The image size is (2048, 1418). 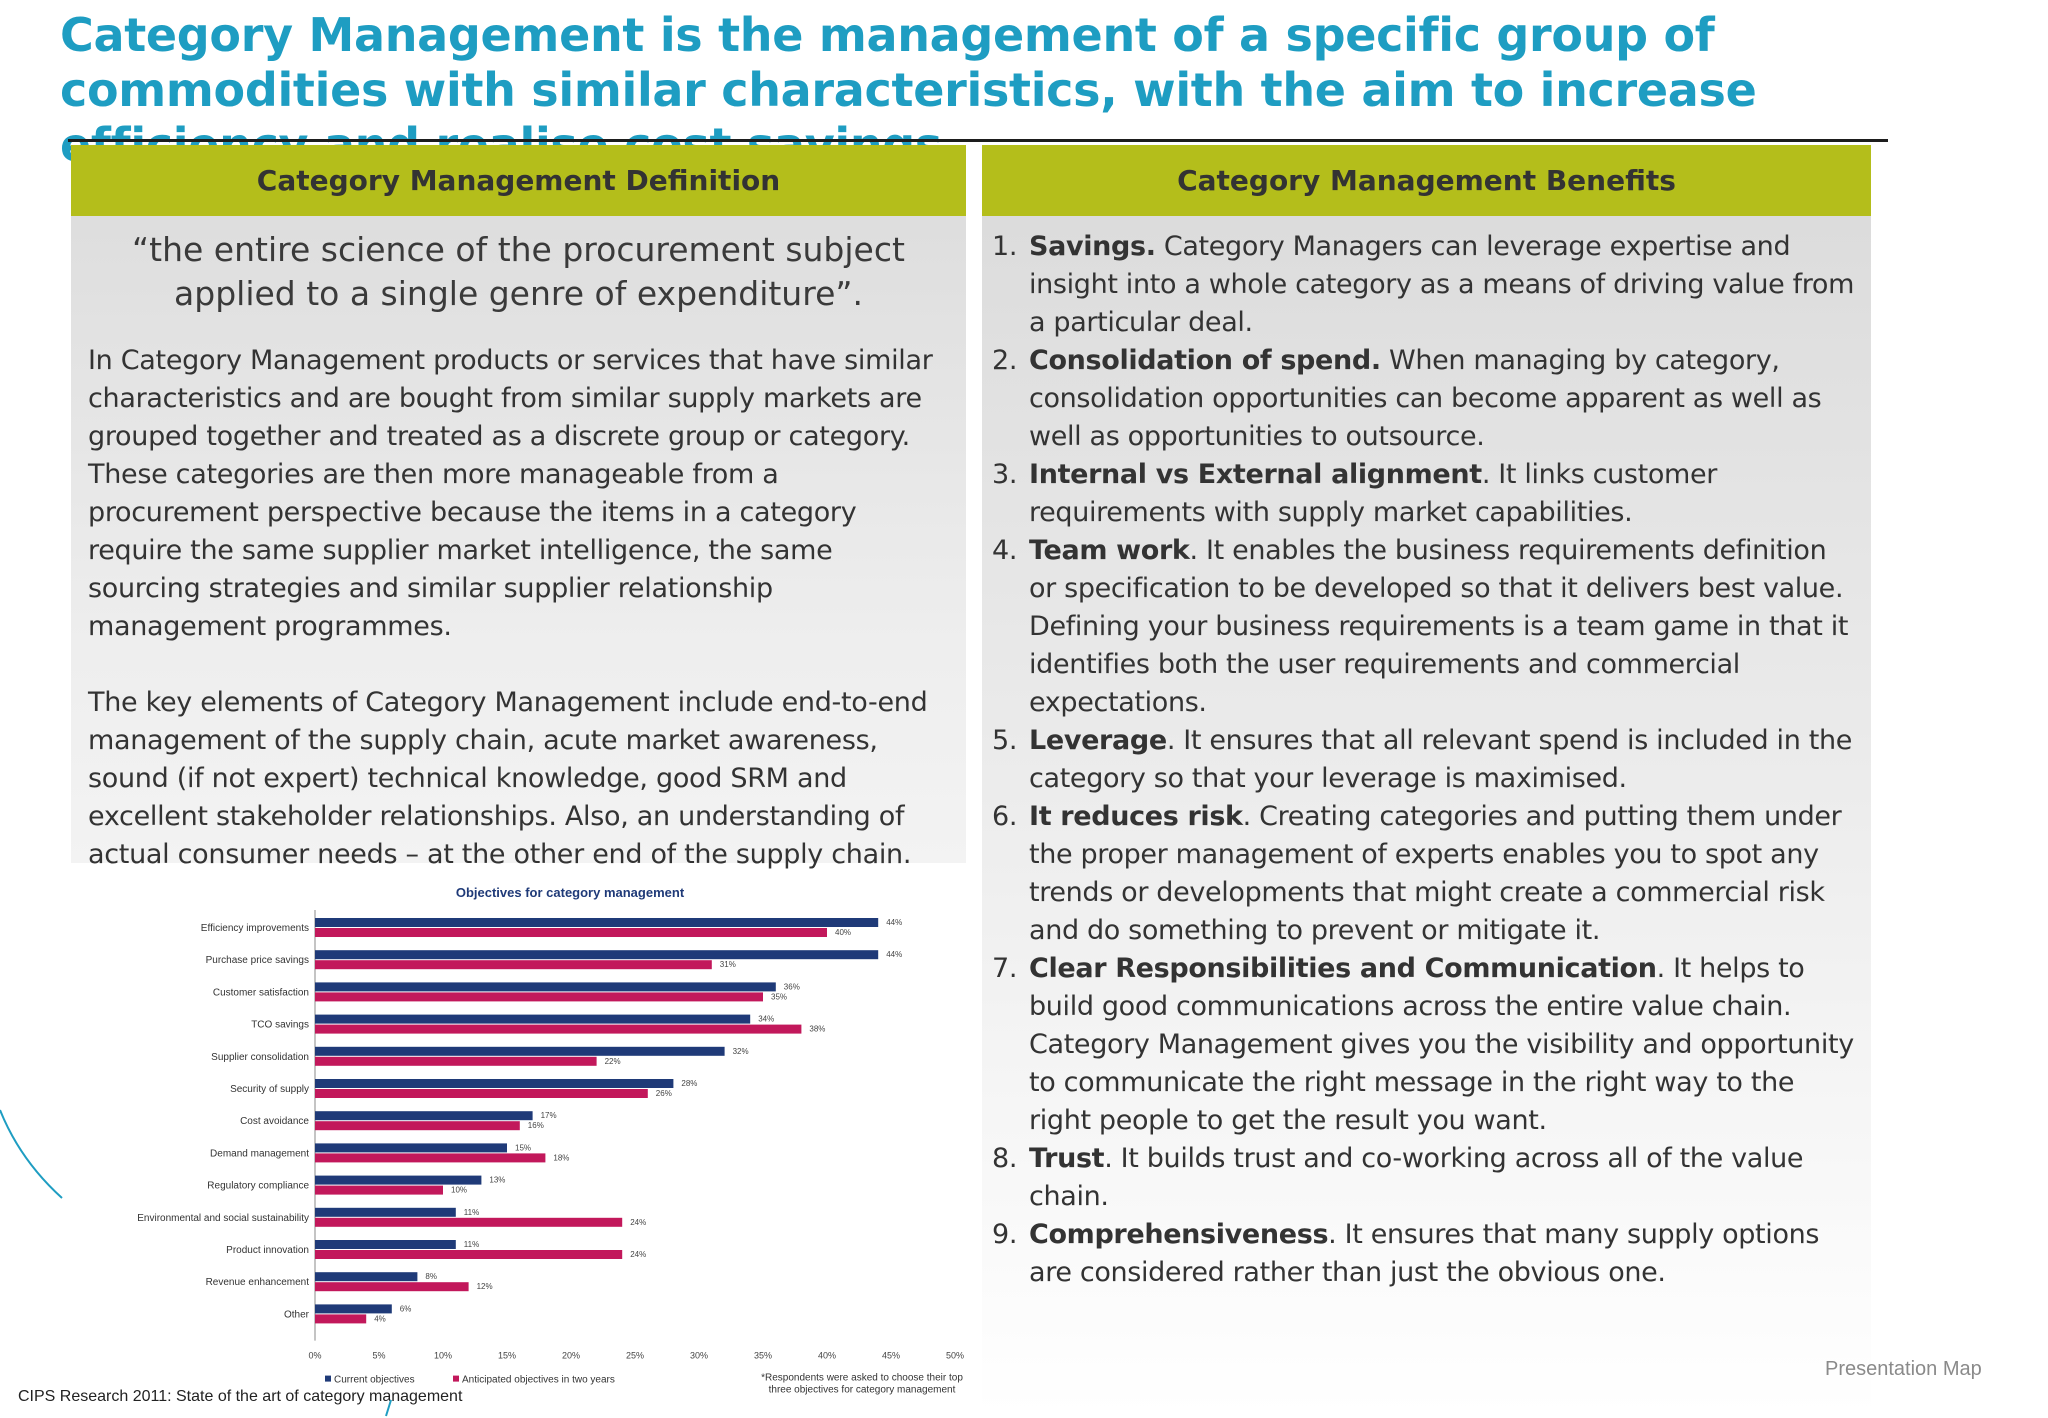 I want to click on x-tick-label: 40%, so click(x=827, y=1356).